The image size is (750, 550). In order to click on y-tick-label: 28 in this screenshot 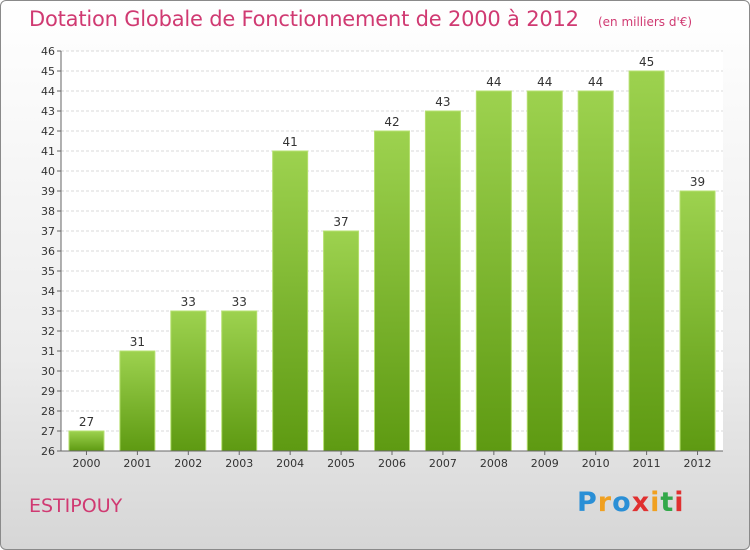, I will do `click(48, 411)`.